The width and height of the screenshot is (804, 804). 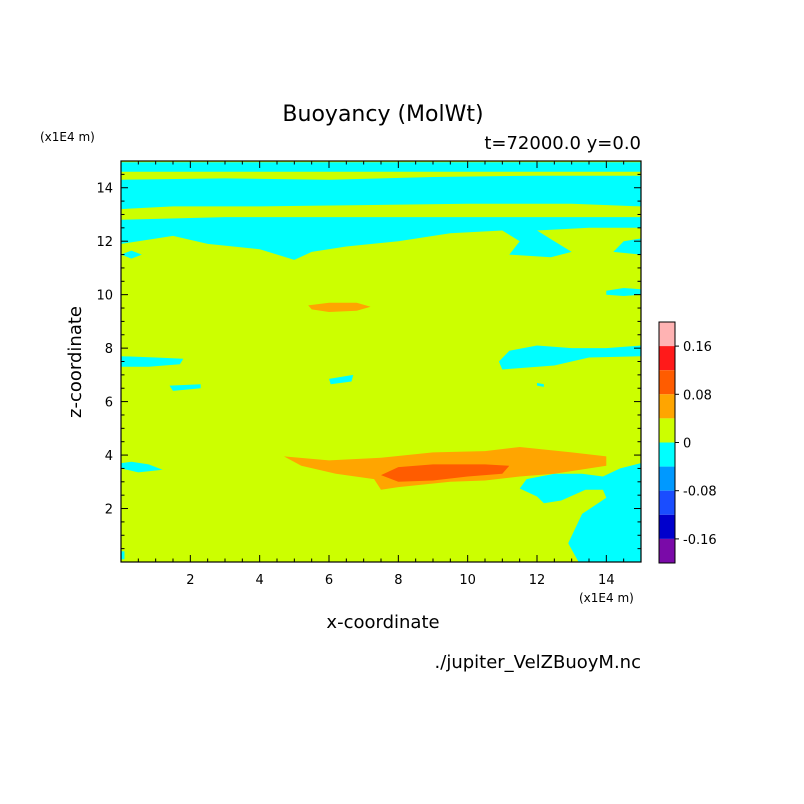 What do you see at coordinates (104, 189) in the screenshot?
I see `y-tick-label: 14` at bounding box center [104, 189].